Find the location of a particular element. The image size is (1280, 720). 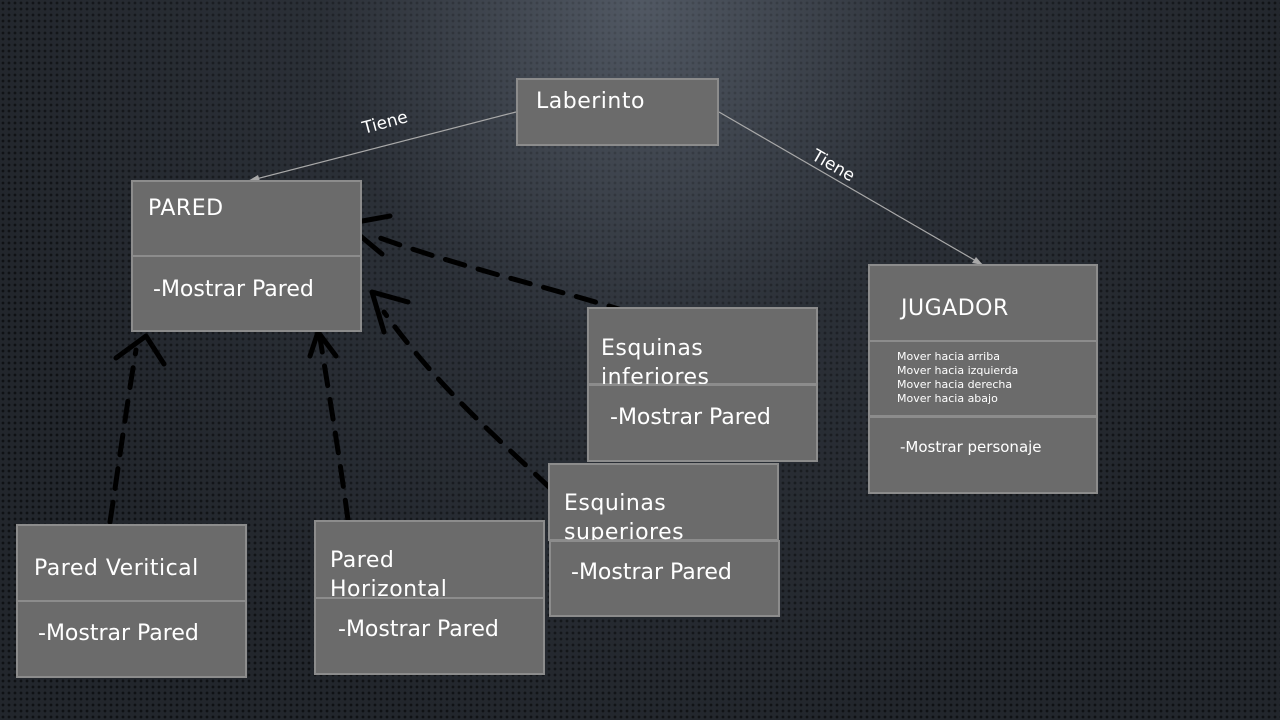

class-pared-method: -Mostrar Pared is located at coordinates (233, 289).